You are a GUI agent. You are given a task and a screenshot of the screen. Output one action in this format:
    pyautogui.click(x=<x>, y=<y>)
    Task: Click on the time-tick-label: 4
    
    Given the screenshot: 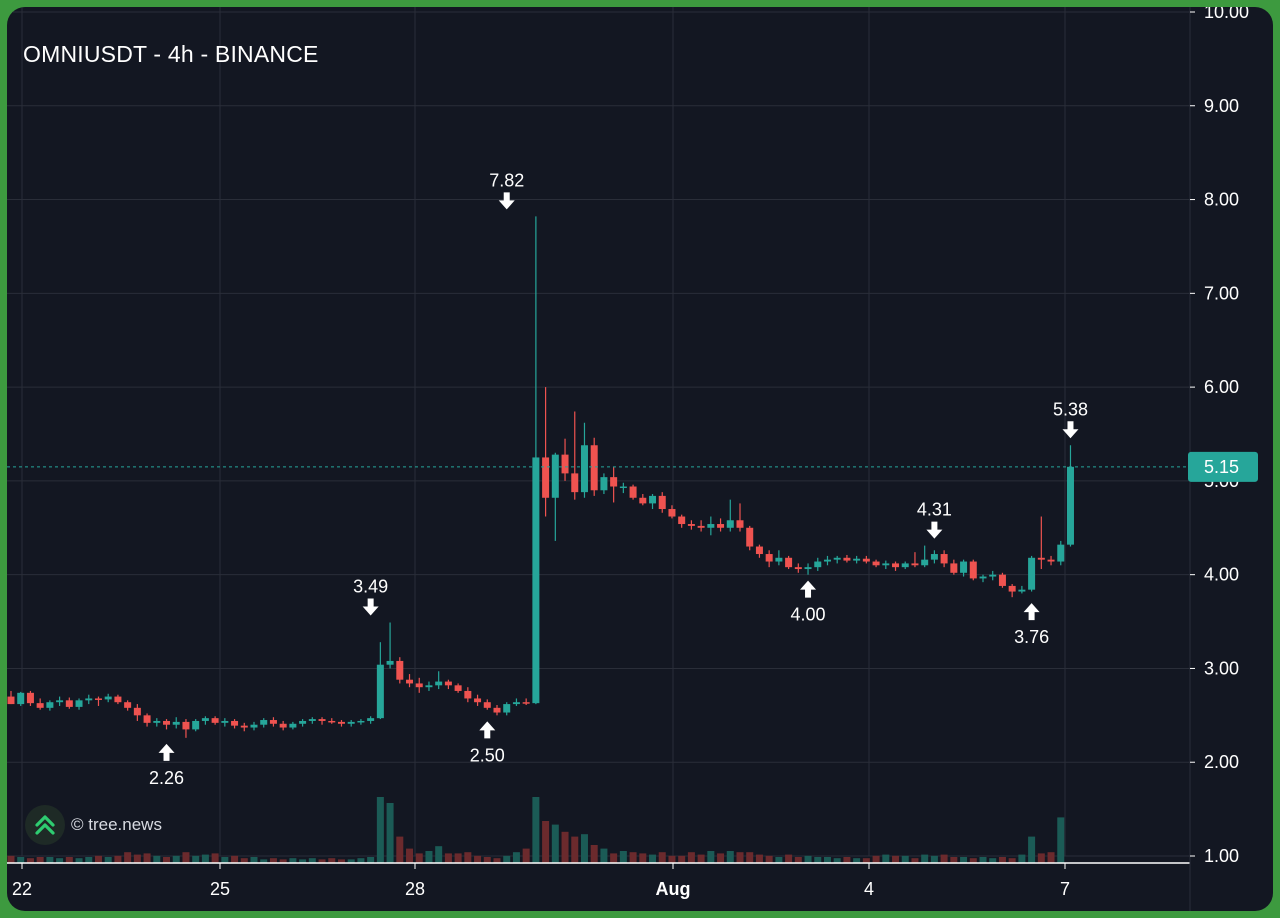 What is the action you would take?
    pyautogui.click(x=869, y=889)
    